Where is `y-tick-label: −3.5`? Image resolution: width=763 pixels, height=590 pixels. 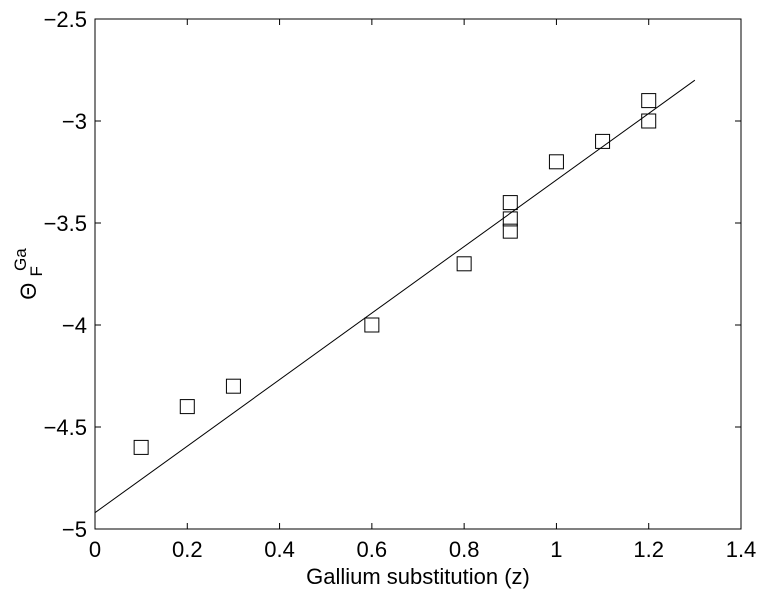
y-tick-label: −3.5 is located at coordinates (65, 223).